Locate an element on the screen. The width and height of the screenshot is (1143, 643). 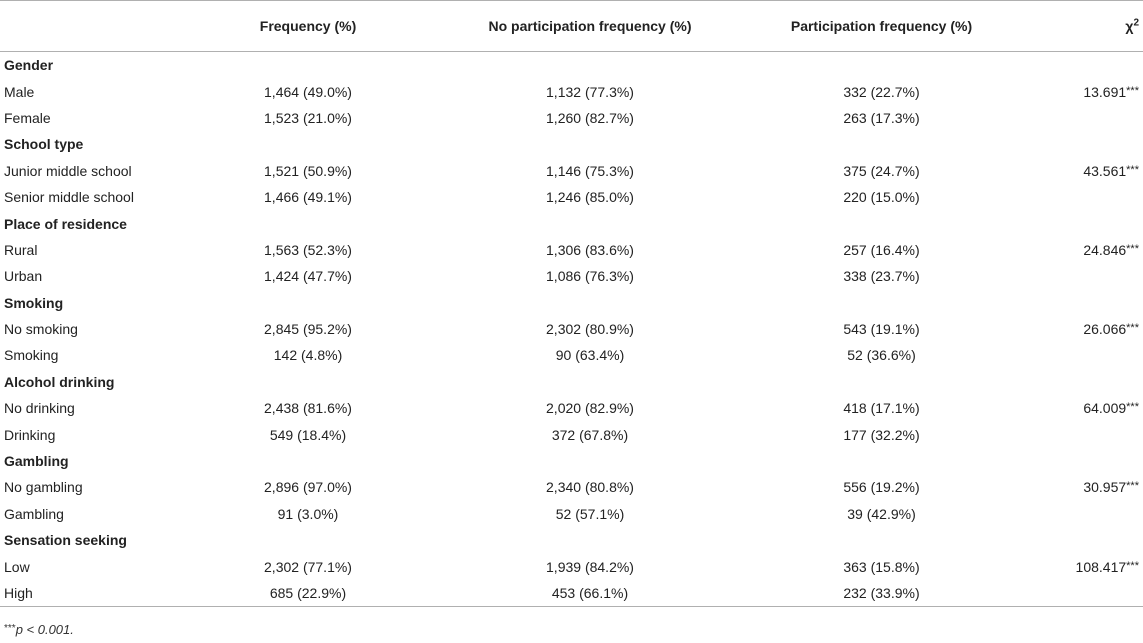
group-header-row: Place of residence is located at coordinates (571, 223).